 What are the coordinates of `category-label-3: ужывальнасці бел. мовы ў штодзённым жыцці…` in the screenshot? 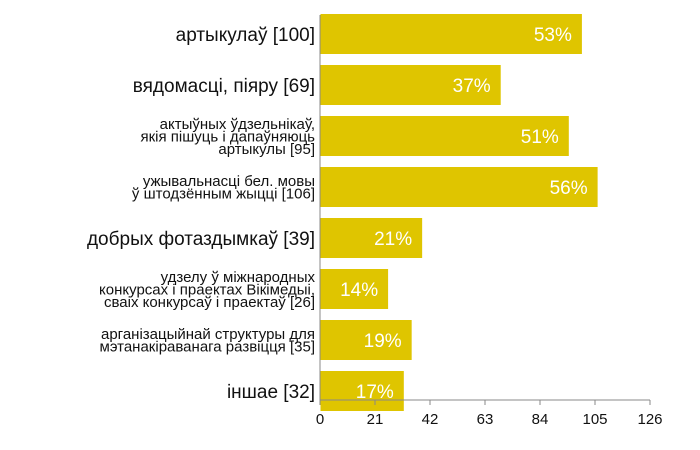 It's located at (223, 188).